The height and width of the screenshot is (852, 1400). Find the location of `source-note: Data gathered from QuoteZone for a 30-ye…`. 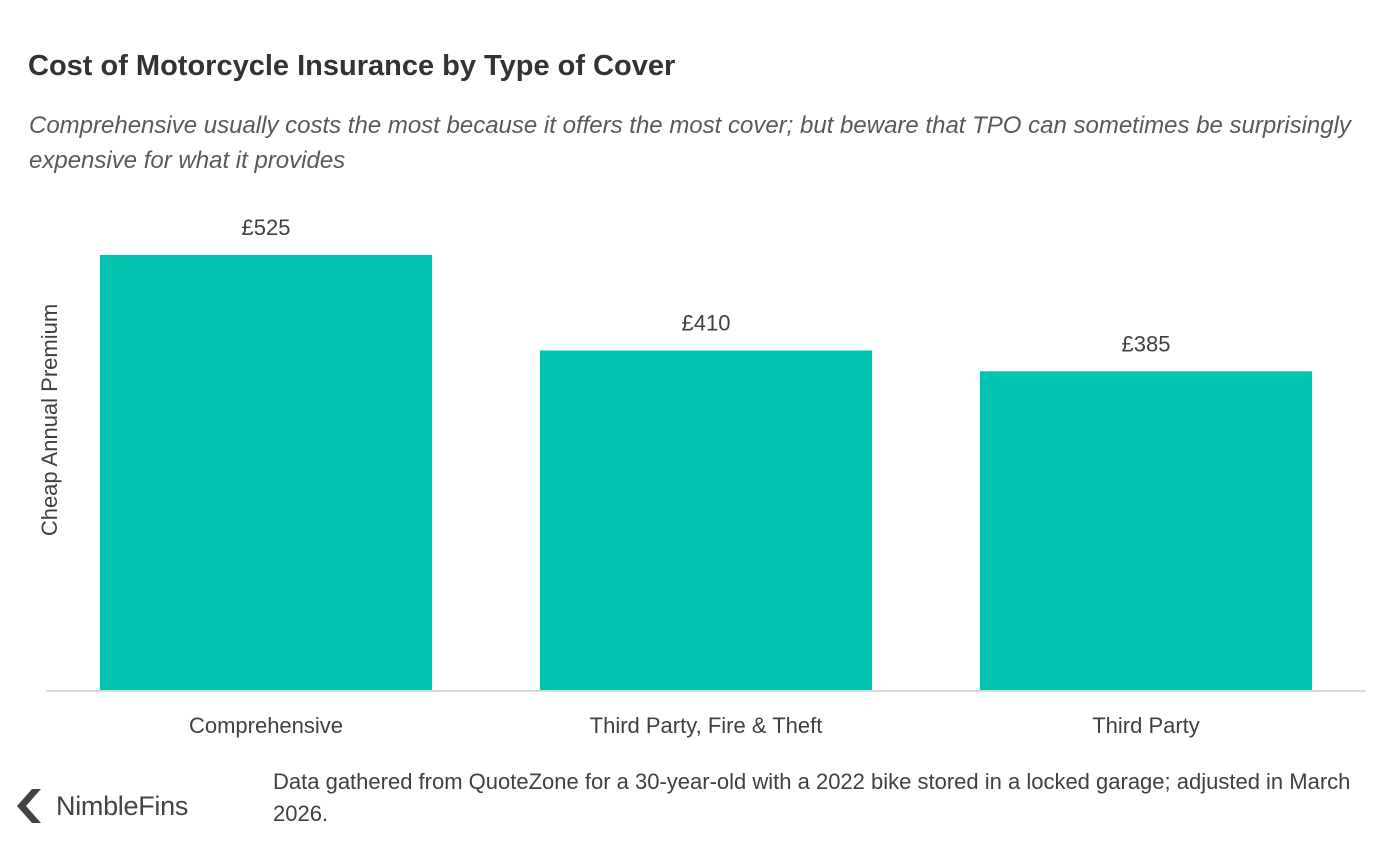

source-note: Data gathered from QuoteZone for a 30-ye… is located at coordinates (812, 797).